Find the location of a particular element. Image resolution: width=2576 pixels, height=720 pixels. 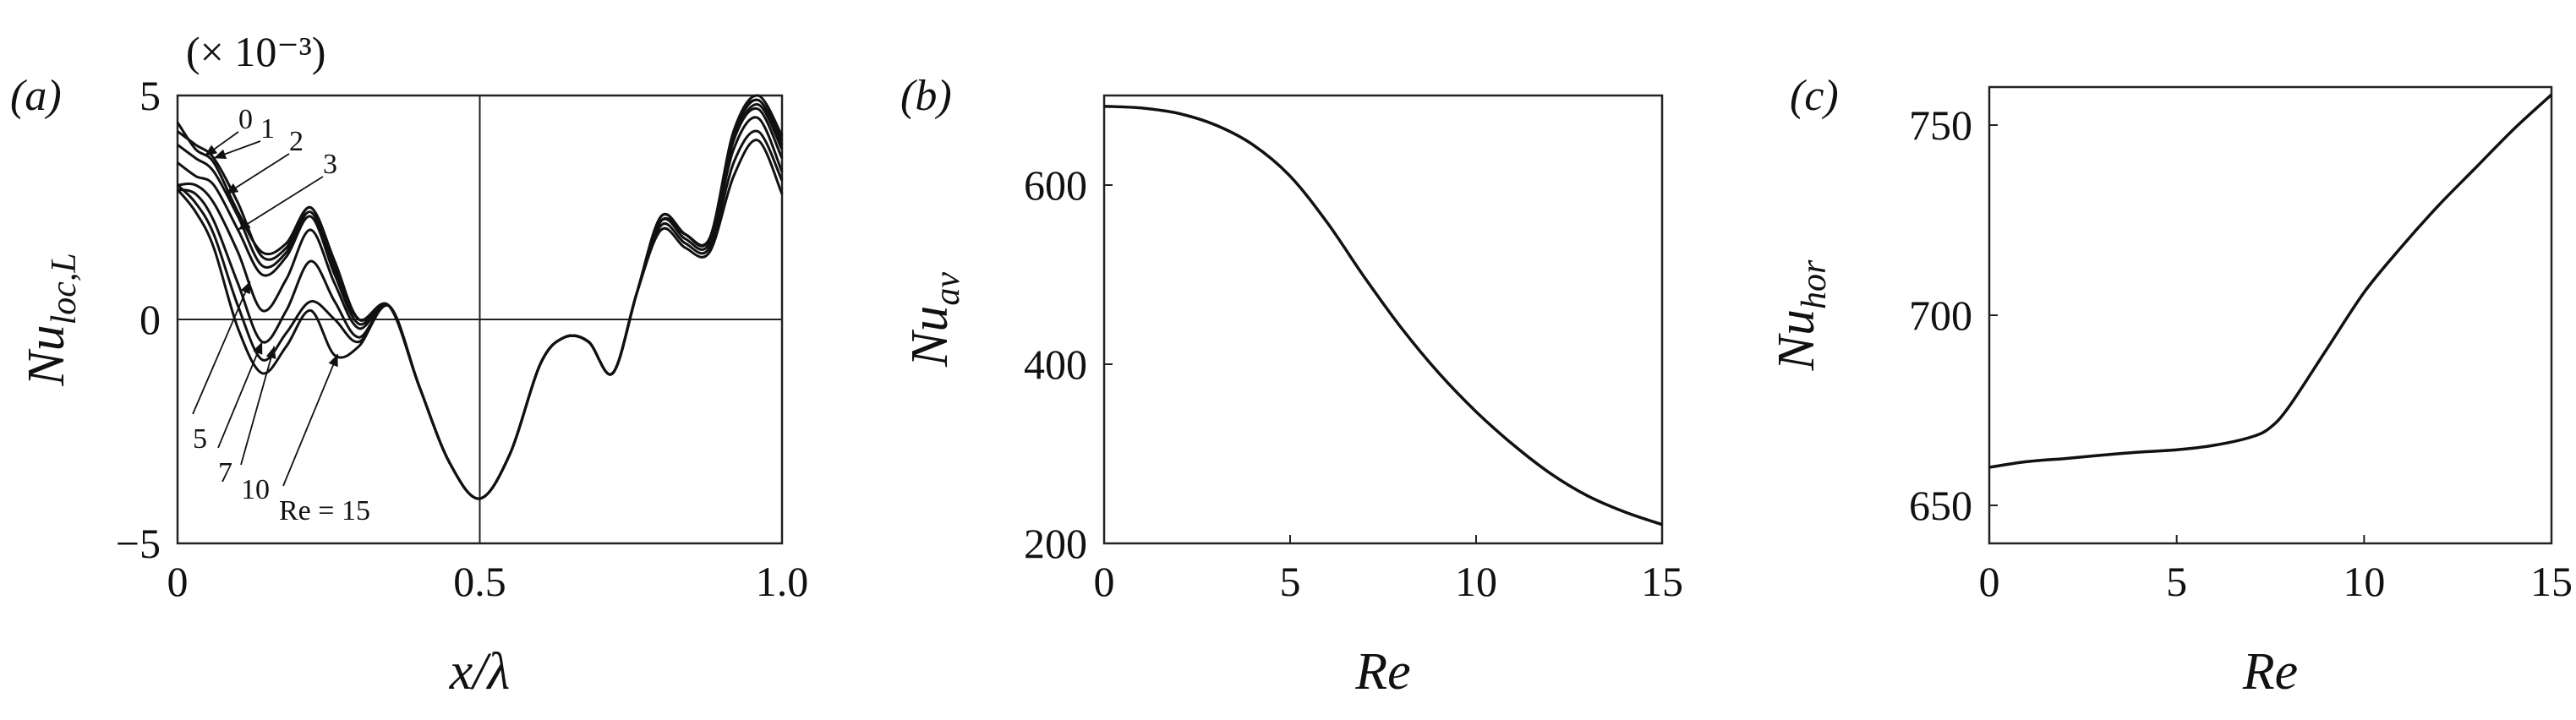

y-tick-label: 650 is located at coordinates (1940, 505).